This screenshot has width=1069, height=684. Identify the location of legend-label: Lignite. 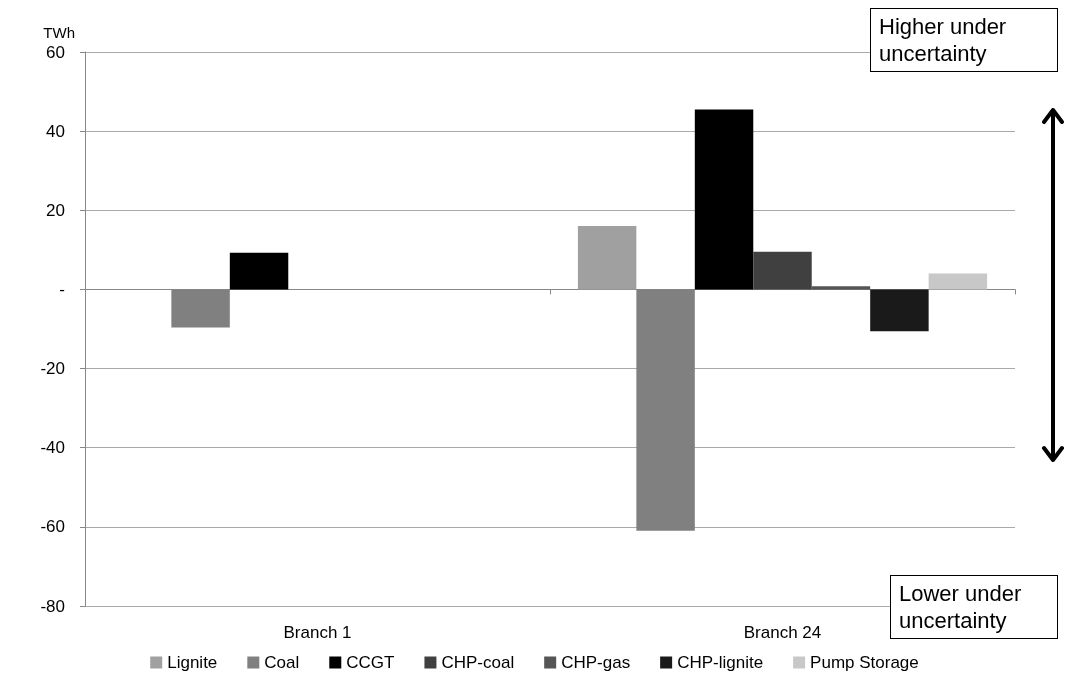
(192, 662).